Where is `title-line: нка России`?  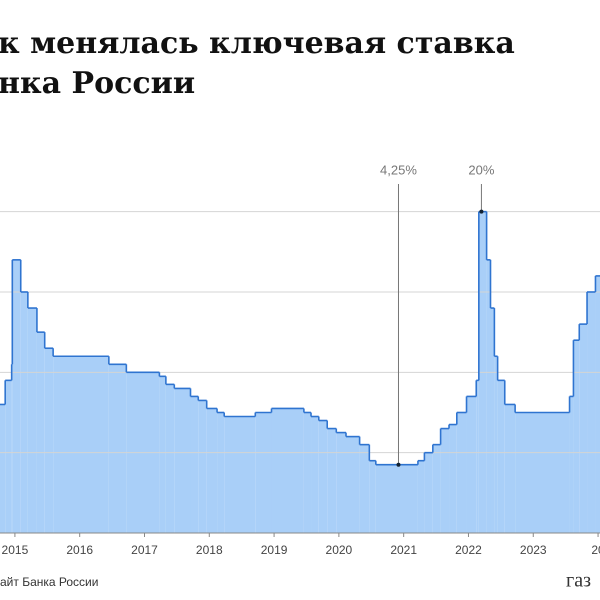 title-line: нка России is located at coordinates (97, 83).